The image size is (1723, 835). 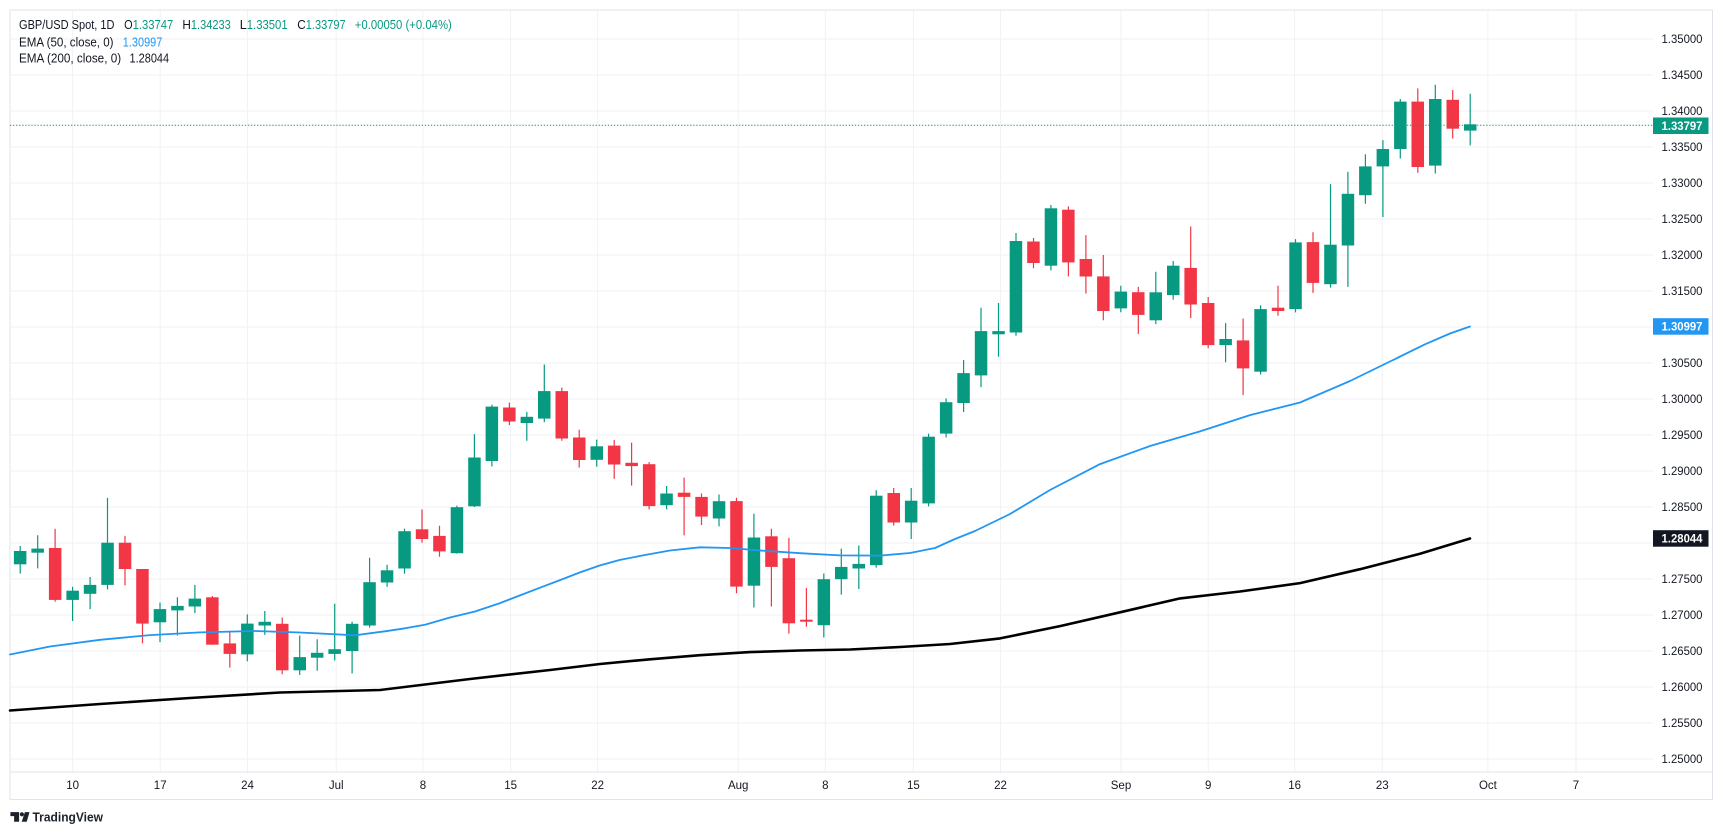 I want to click on svg-text: 1.29500, so click(x=1682, y=436).